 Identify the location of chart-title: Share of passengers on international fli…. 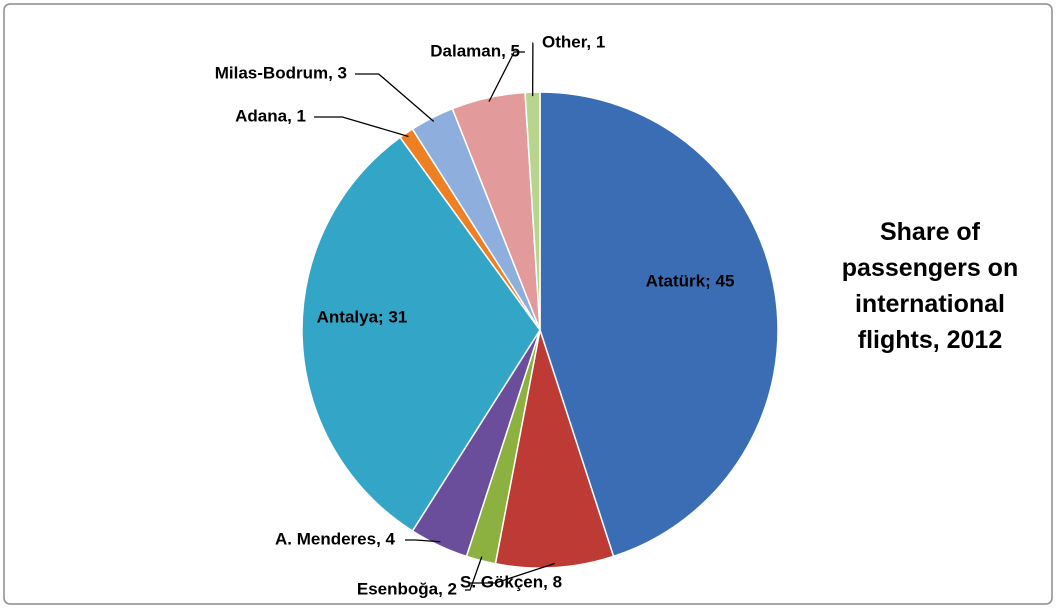
(930, 286).